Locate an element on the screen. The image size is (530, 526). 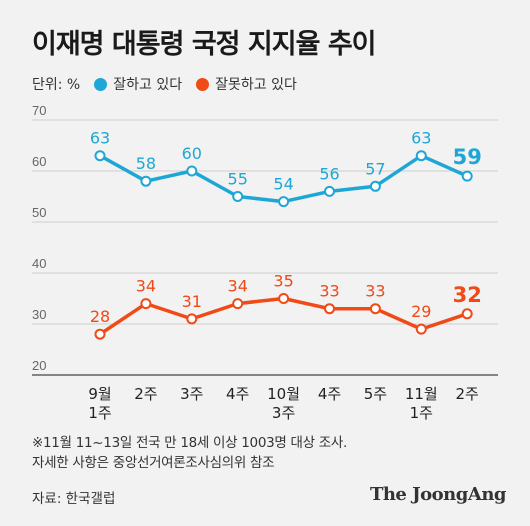
y-tick-label: 60 is located at coordinates (39, 161).